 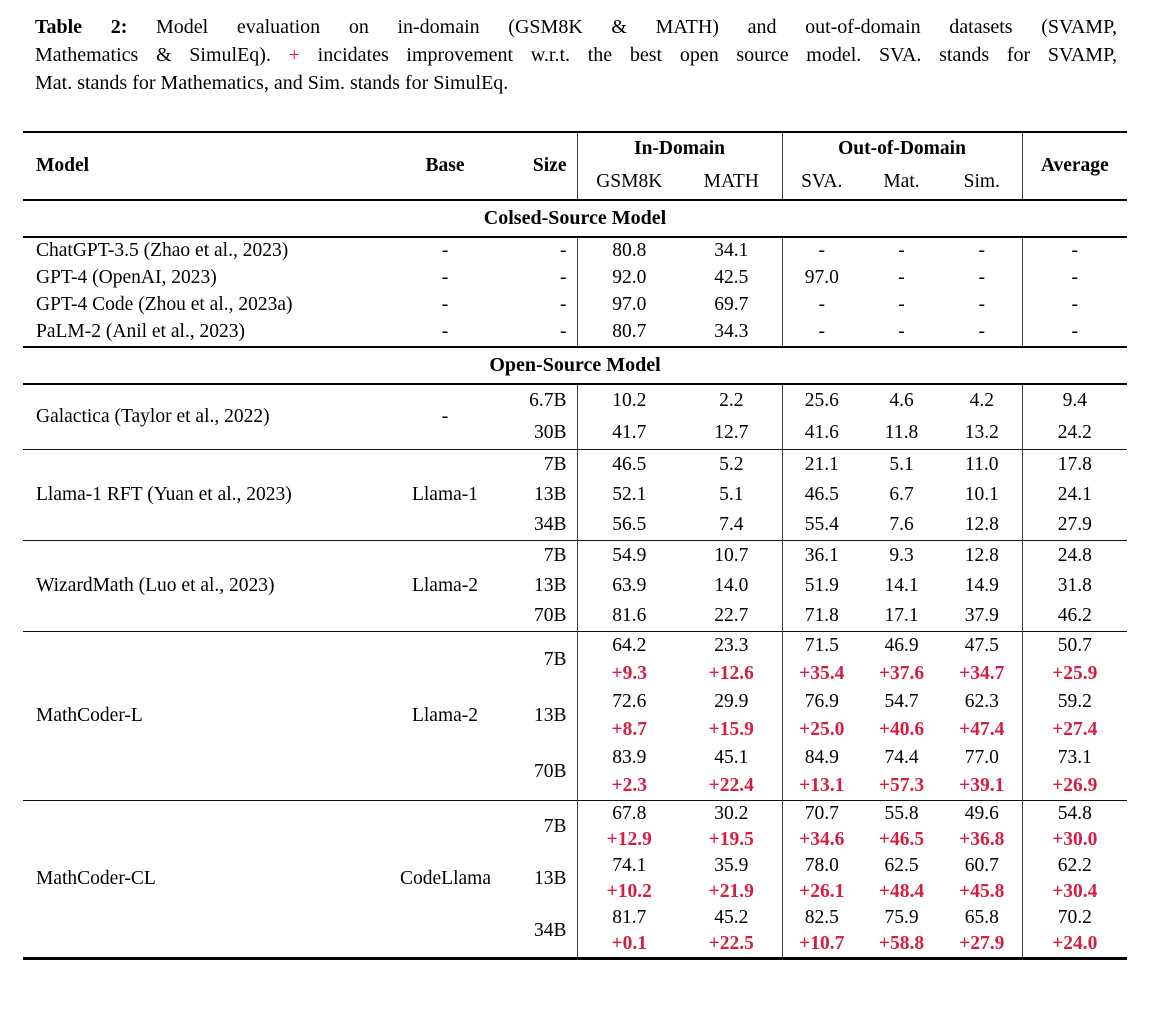 I want to click on delta-row: +9.3 +12.6 +35.4 +37.6 +34.7 +25.9, so click(x=575, y=674).